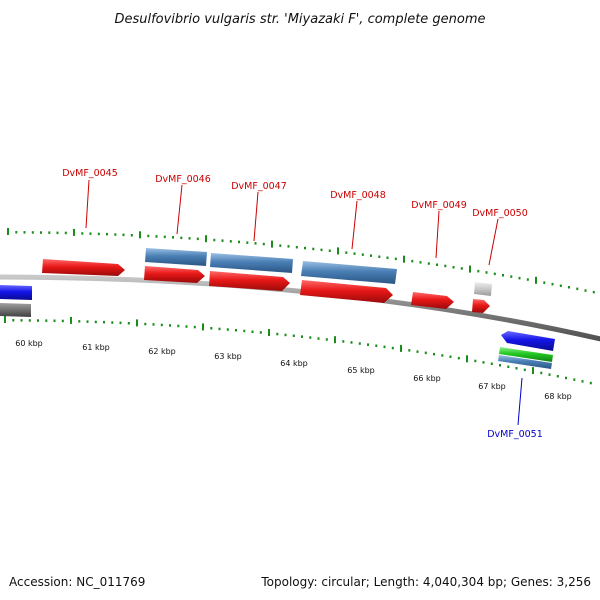 The image size is (600, 600). I want to click on gene-dvmf-0050-pseudo, so click(483, 289).